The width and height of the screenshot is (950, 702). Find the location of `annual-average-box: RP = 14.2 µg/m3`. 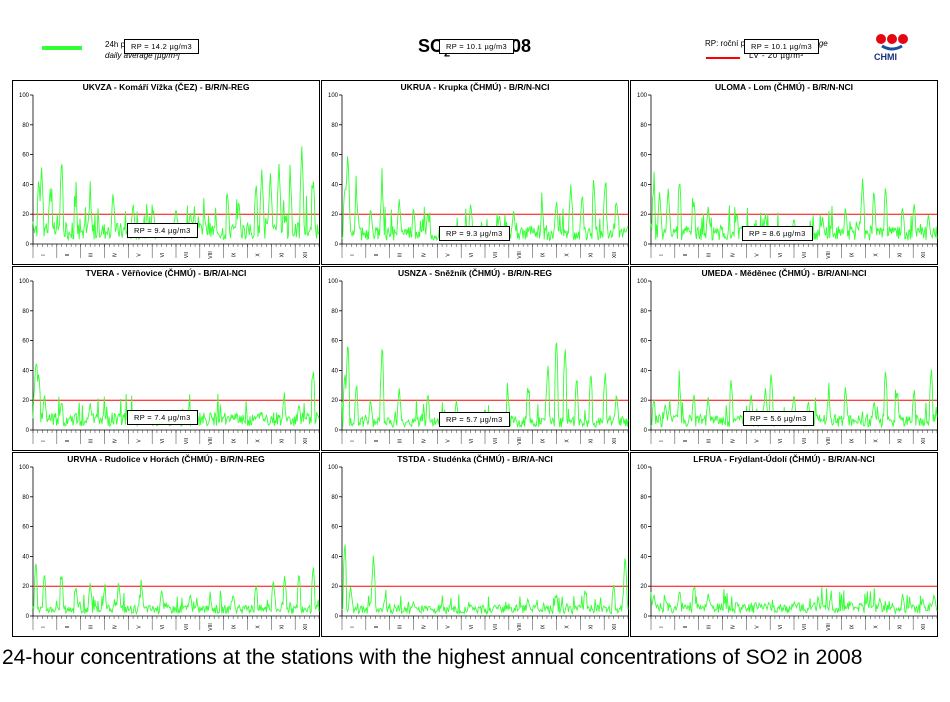

annual-average-box: RP = 14.2 µg/m3 is located at coordinates (162, 46).